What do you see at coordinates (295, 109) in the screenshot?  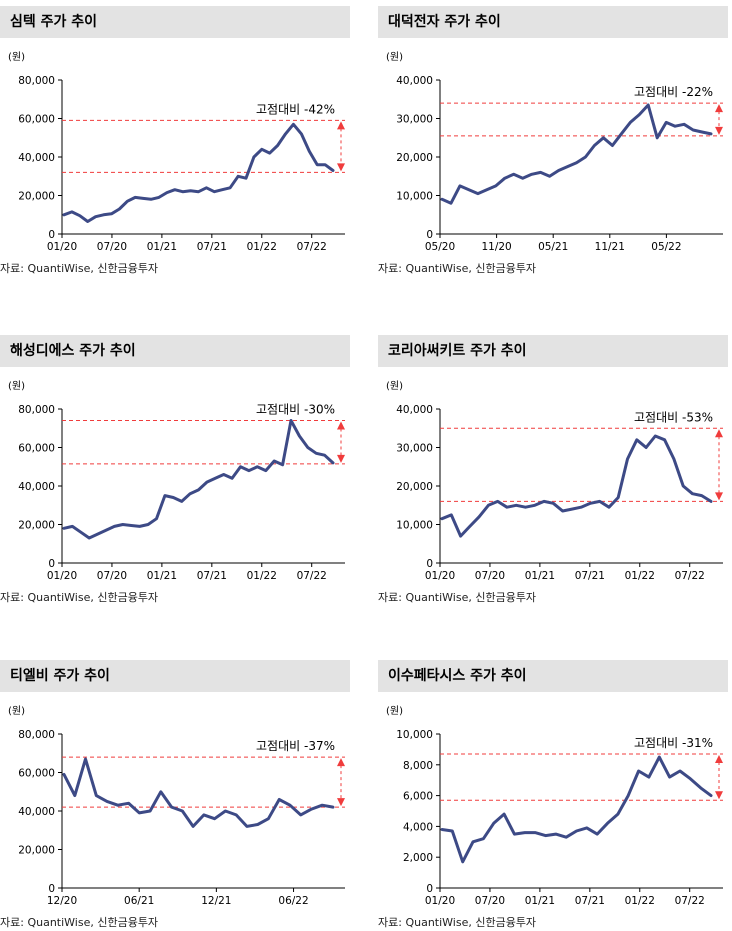 I see `drawdown-annotation: 고점대비 -42%` at bounding box center [295, 109].